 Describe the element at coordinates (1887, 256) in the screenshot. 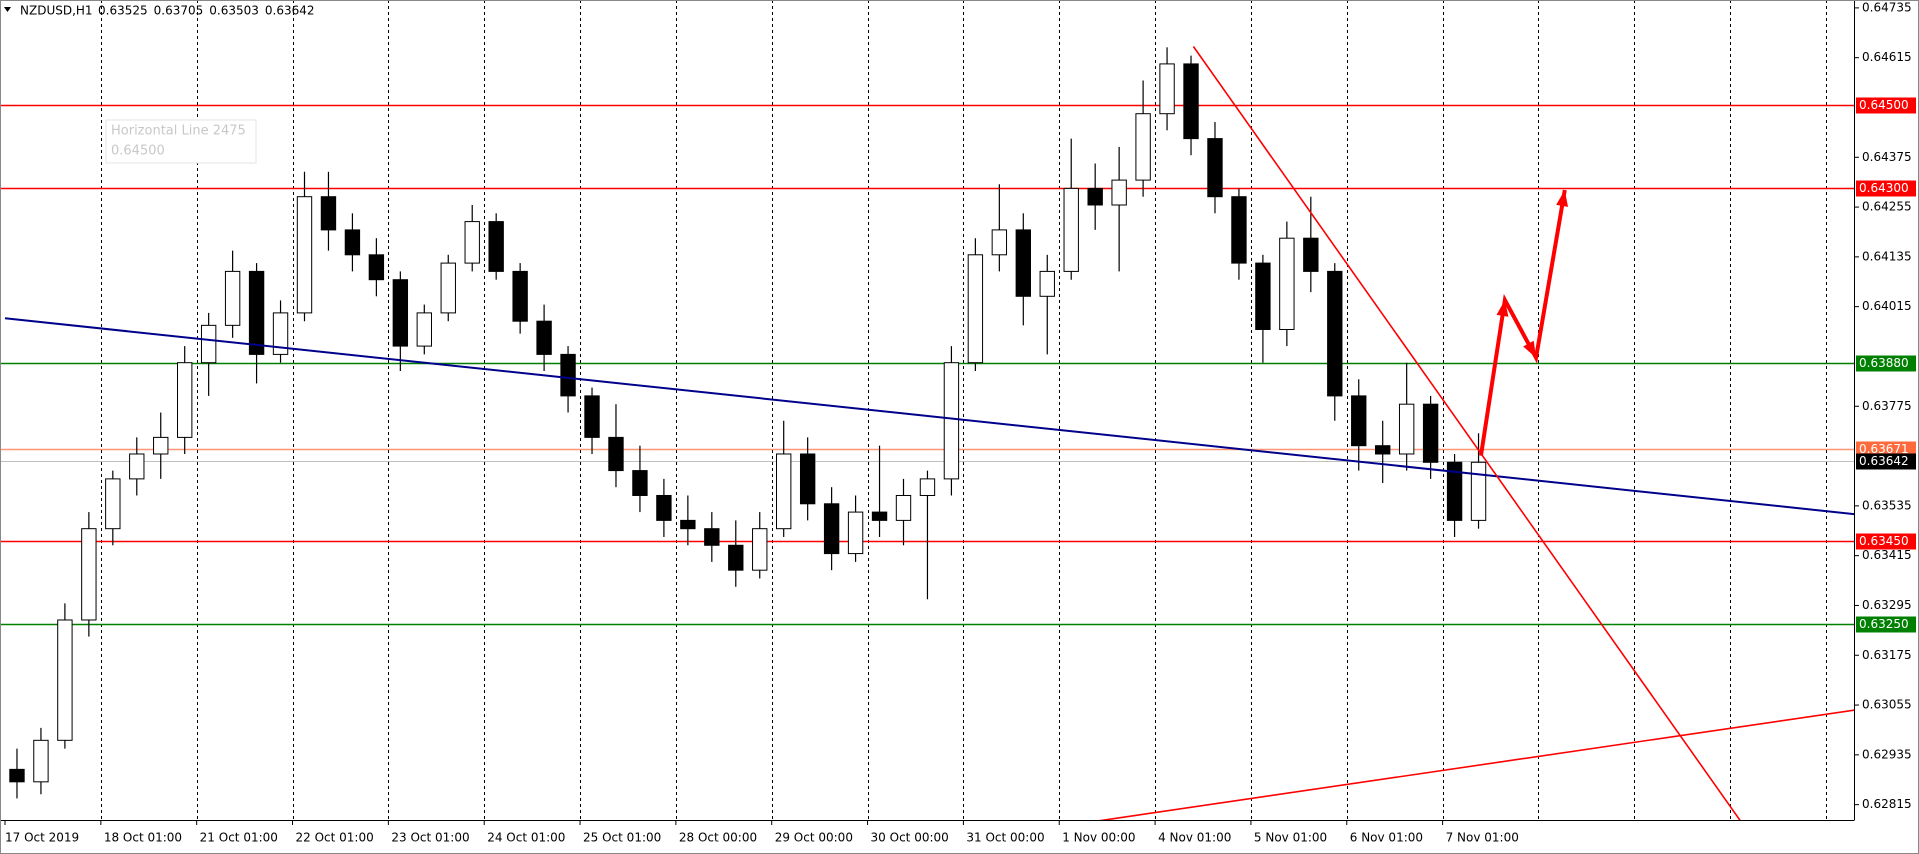

I see `y-tick-label: 0.64135` at that location.